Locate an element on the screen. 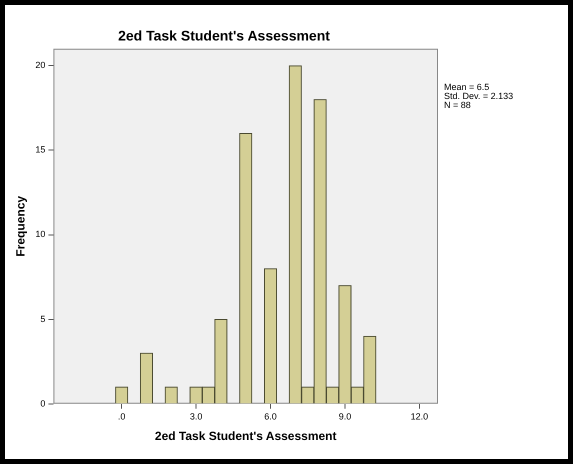  x-tick-label: 3.0 is located at coordinates (196, 417).